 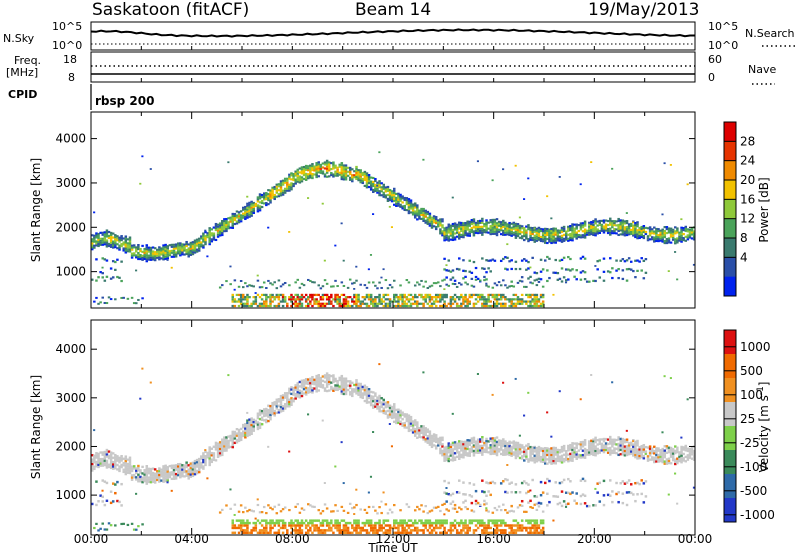 What do you see at coordinates (747, 219) in the screenshot?
I see `colorbar-tick-label: 12` at bounding box center [747, 219].